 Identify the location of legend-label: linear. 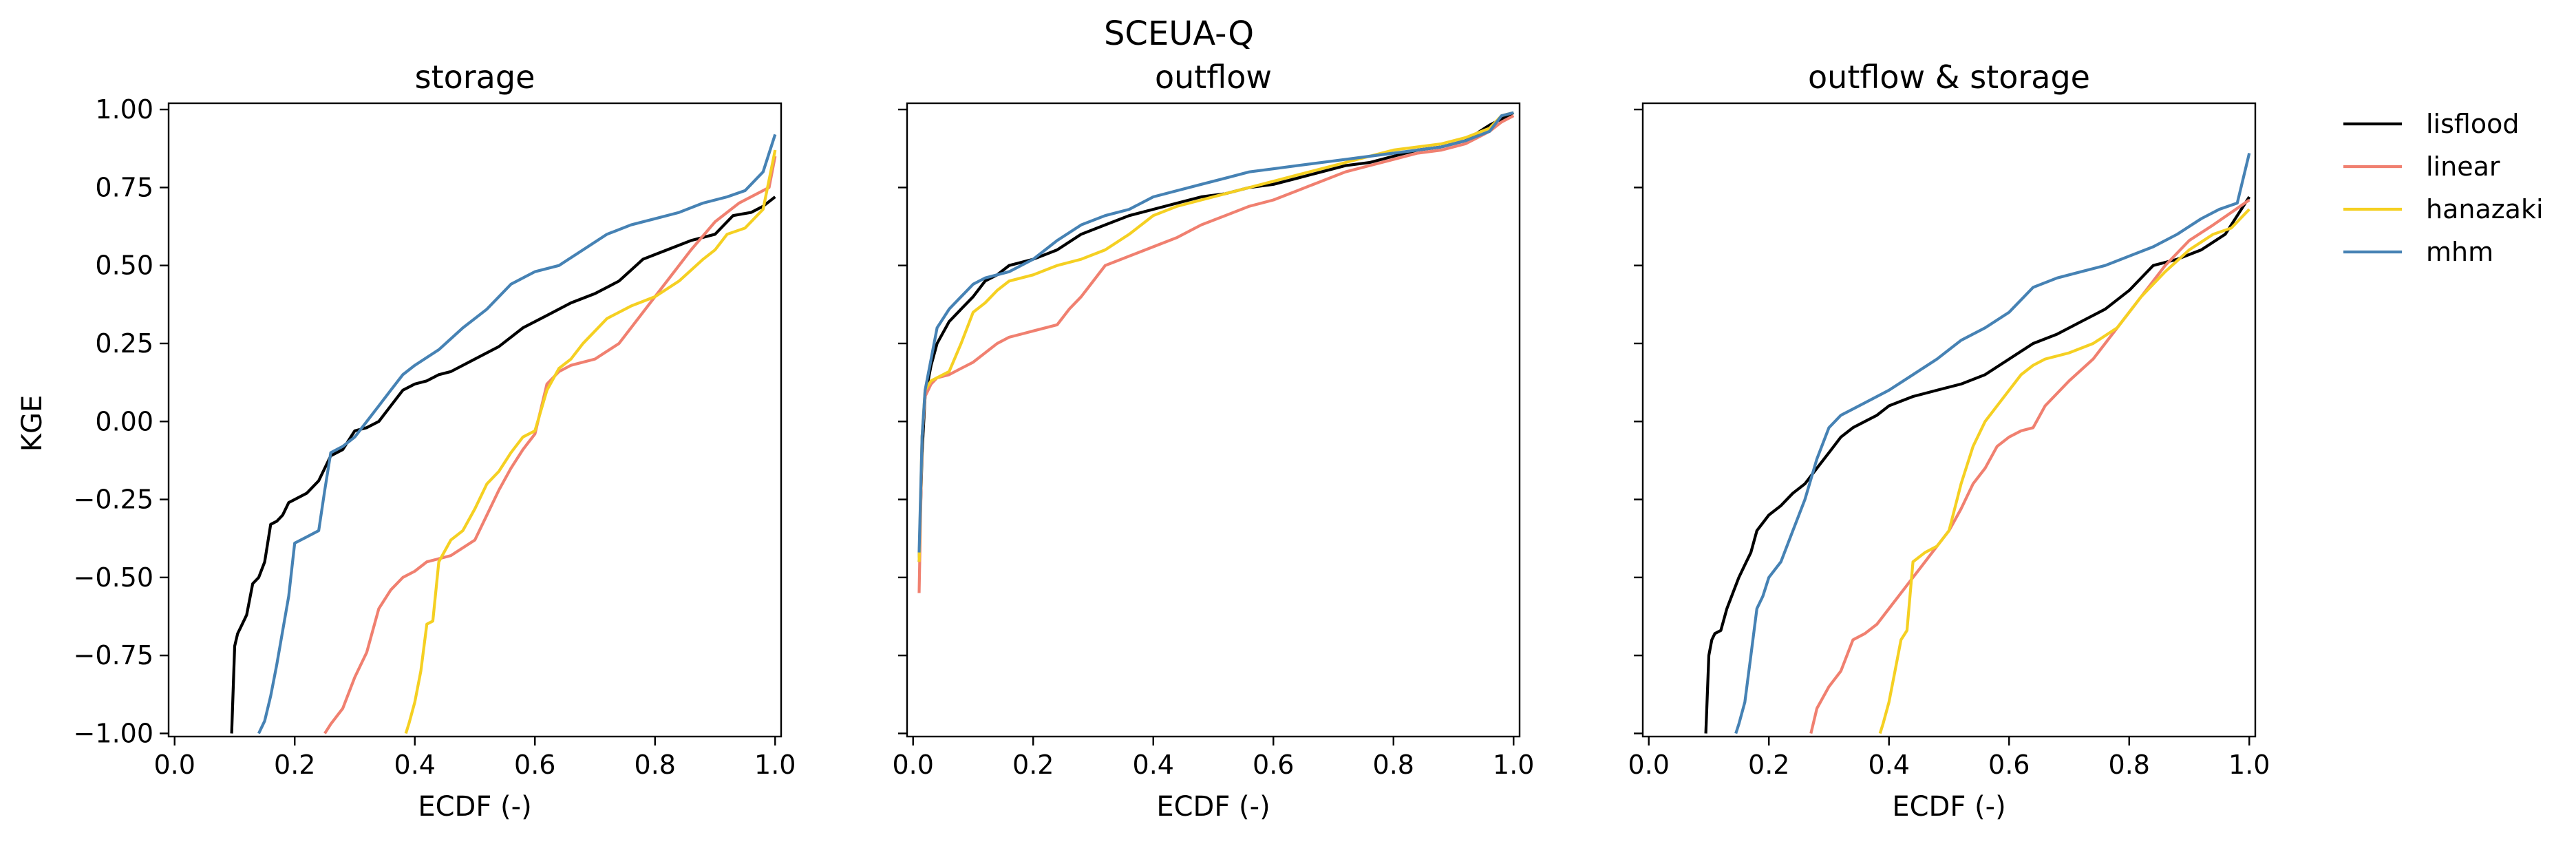
(2463, 166).